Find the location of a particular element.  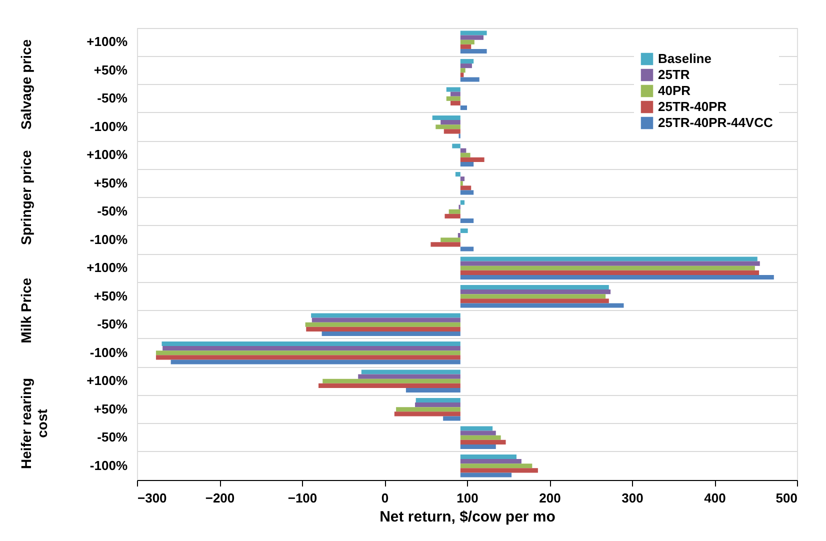

legend-label: 40PR is located at coordinates (675, 90).